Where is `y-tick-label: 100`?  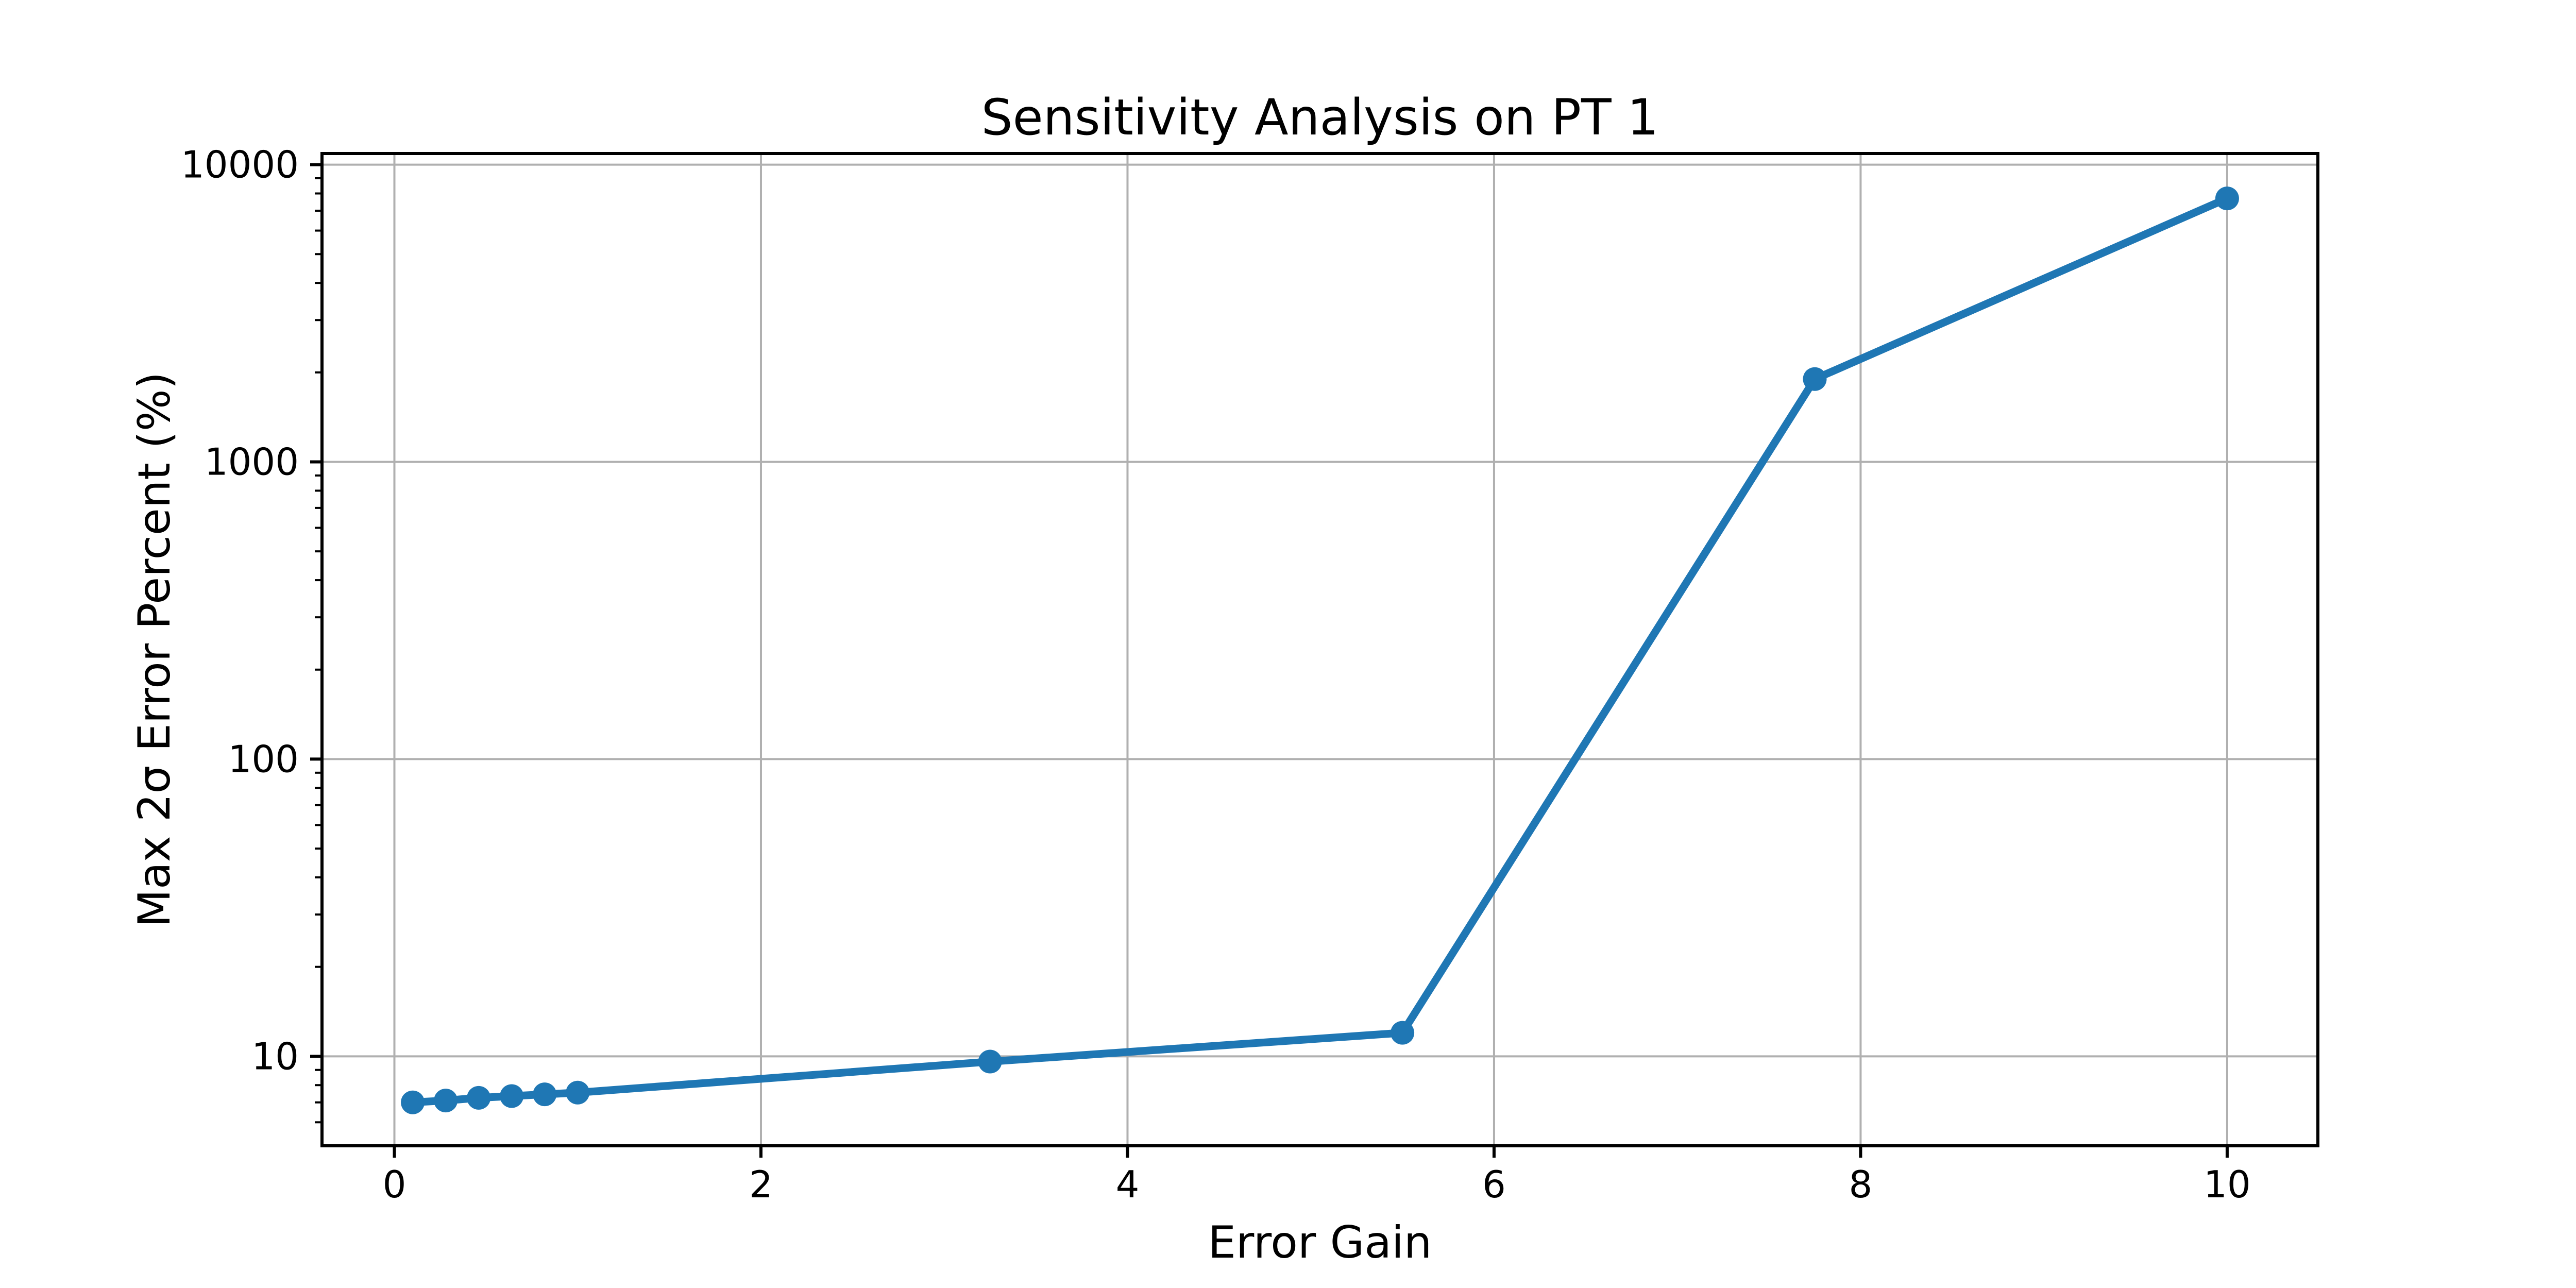
y-tick-label: 100 is located at coordinates (263, 759).